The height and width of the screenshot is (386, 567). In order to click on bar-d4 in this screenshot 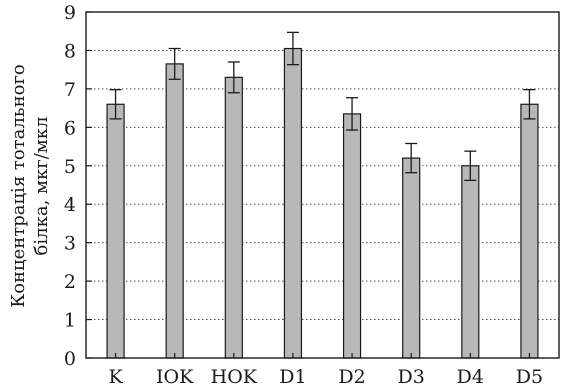, I will do `click(470, 262)`.